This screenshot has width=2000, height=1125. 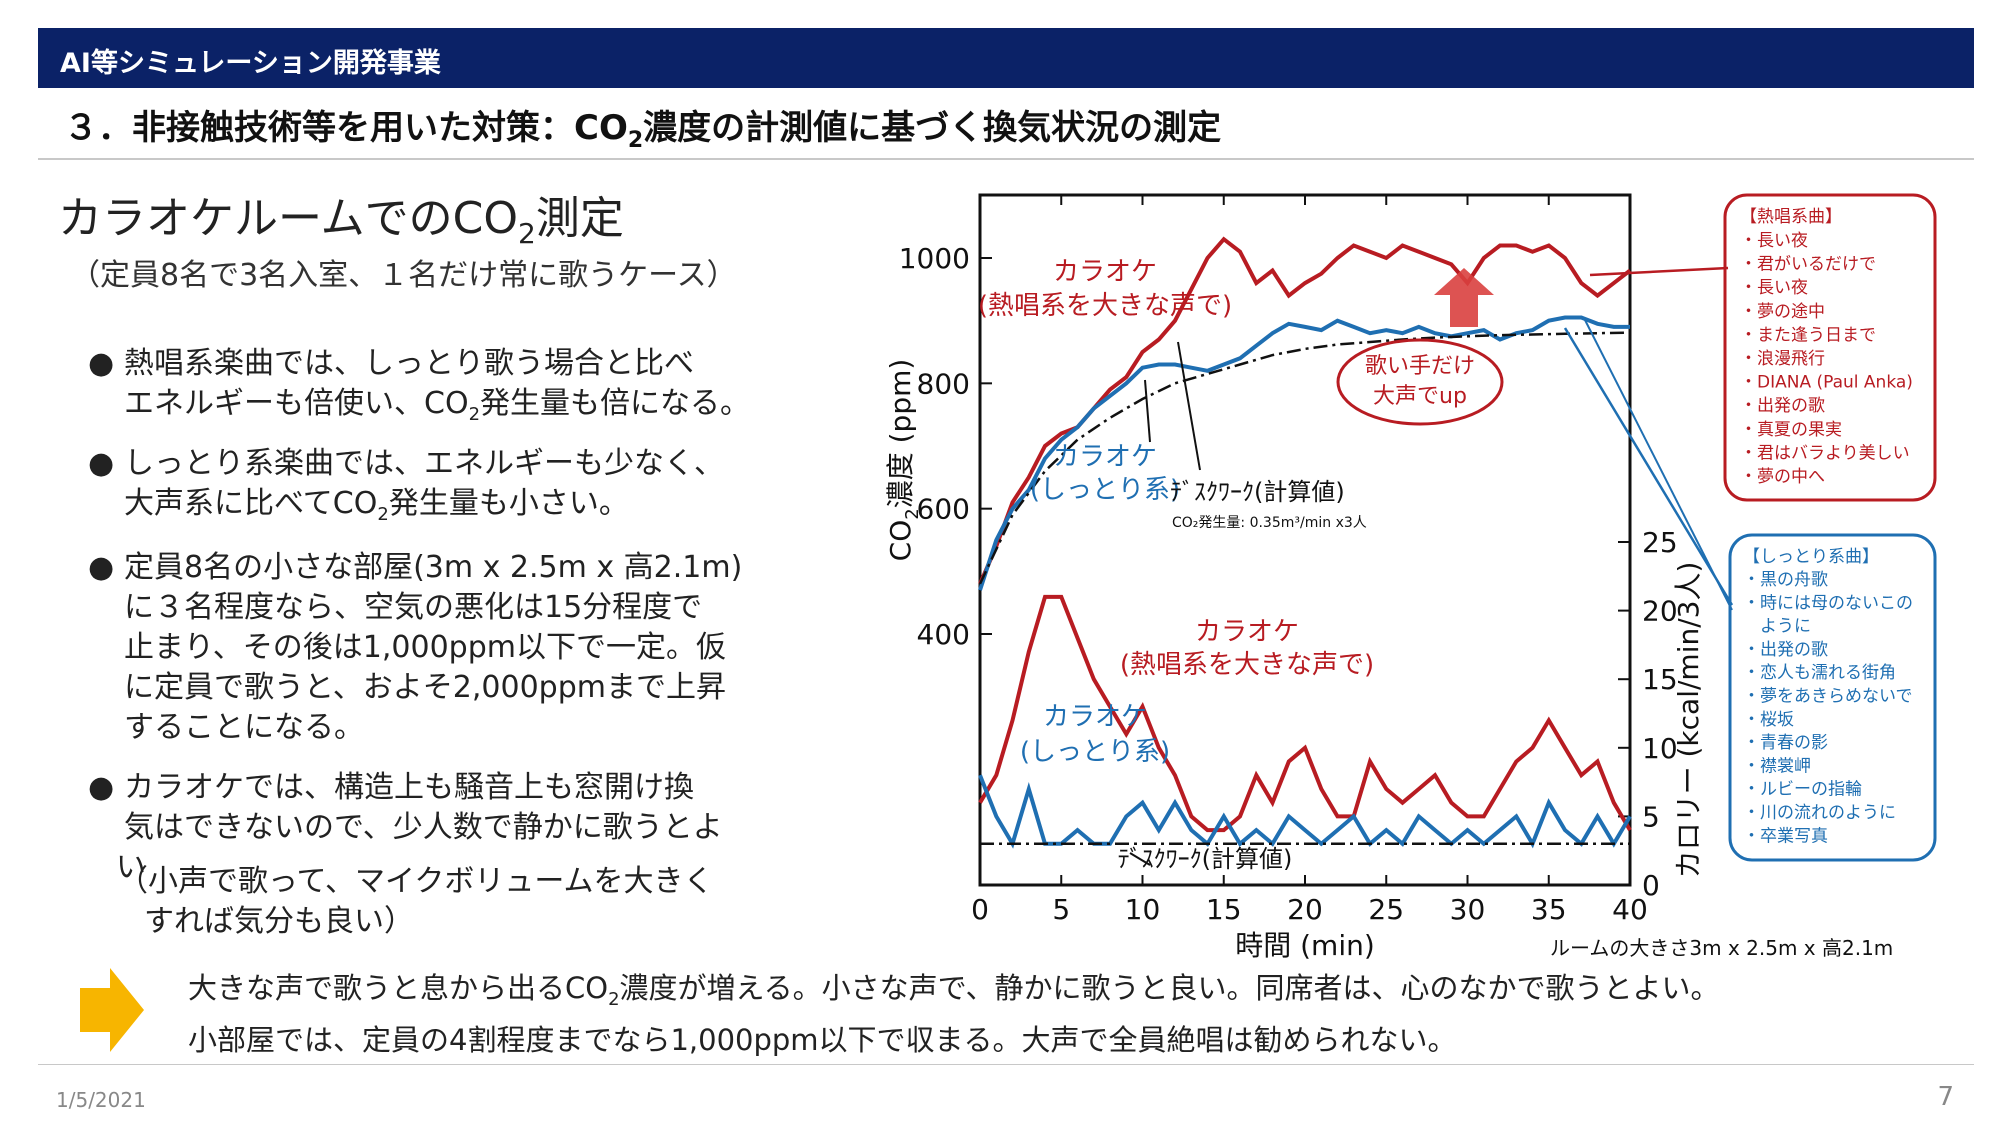 What do you see at coordinates (635, 140) in the screenshot?
I see `title-sub: 2` at bounding box center [635, 140].